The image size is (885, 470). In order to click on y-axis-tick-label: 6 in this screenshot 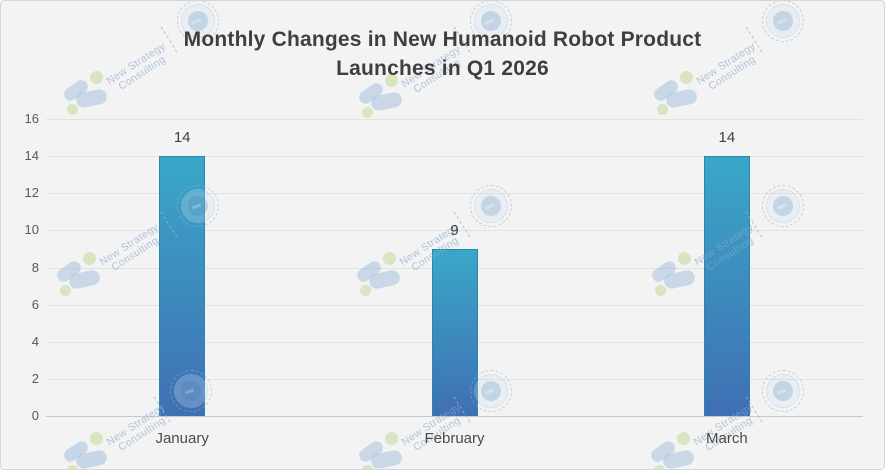, I will do `click(35, 304)`.